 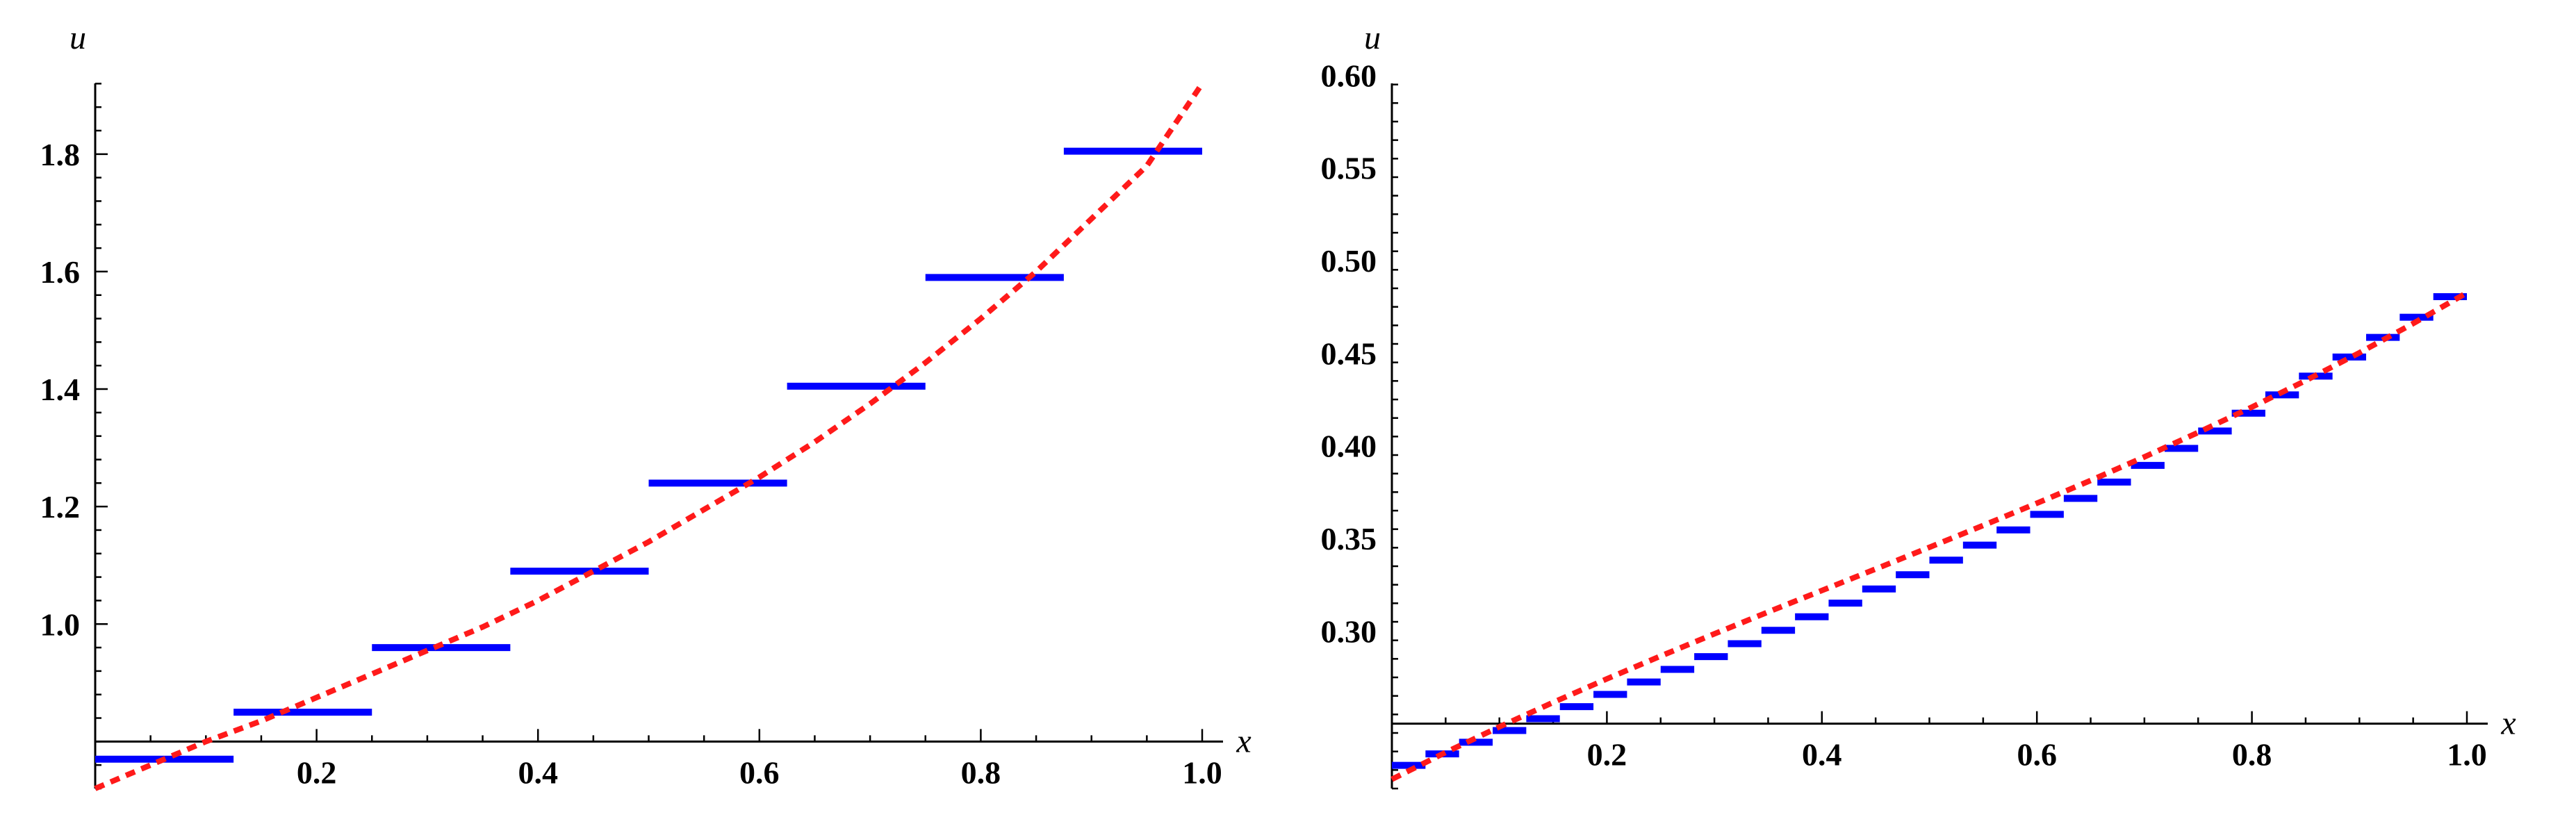 I want to click on y-tick-label: 1.6, so click(x=60, y=272).